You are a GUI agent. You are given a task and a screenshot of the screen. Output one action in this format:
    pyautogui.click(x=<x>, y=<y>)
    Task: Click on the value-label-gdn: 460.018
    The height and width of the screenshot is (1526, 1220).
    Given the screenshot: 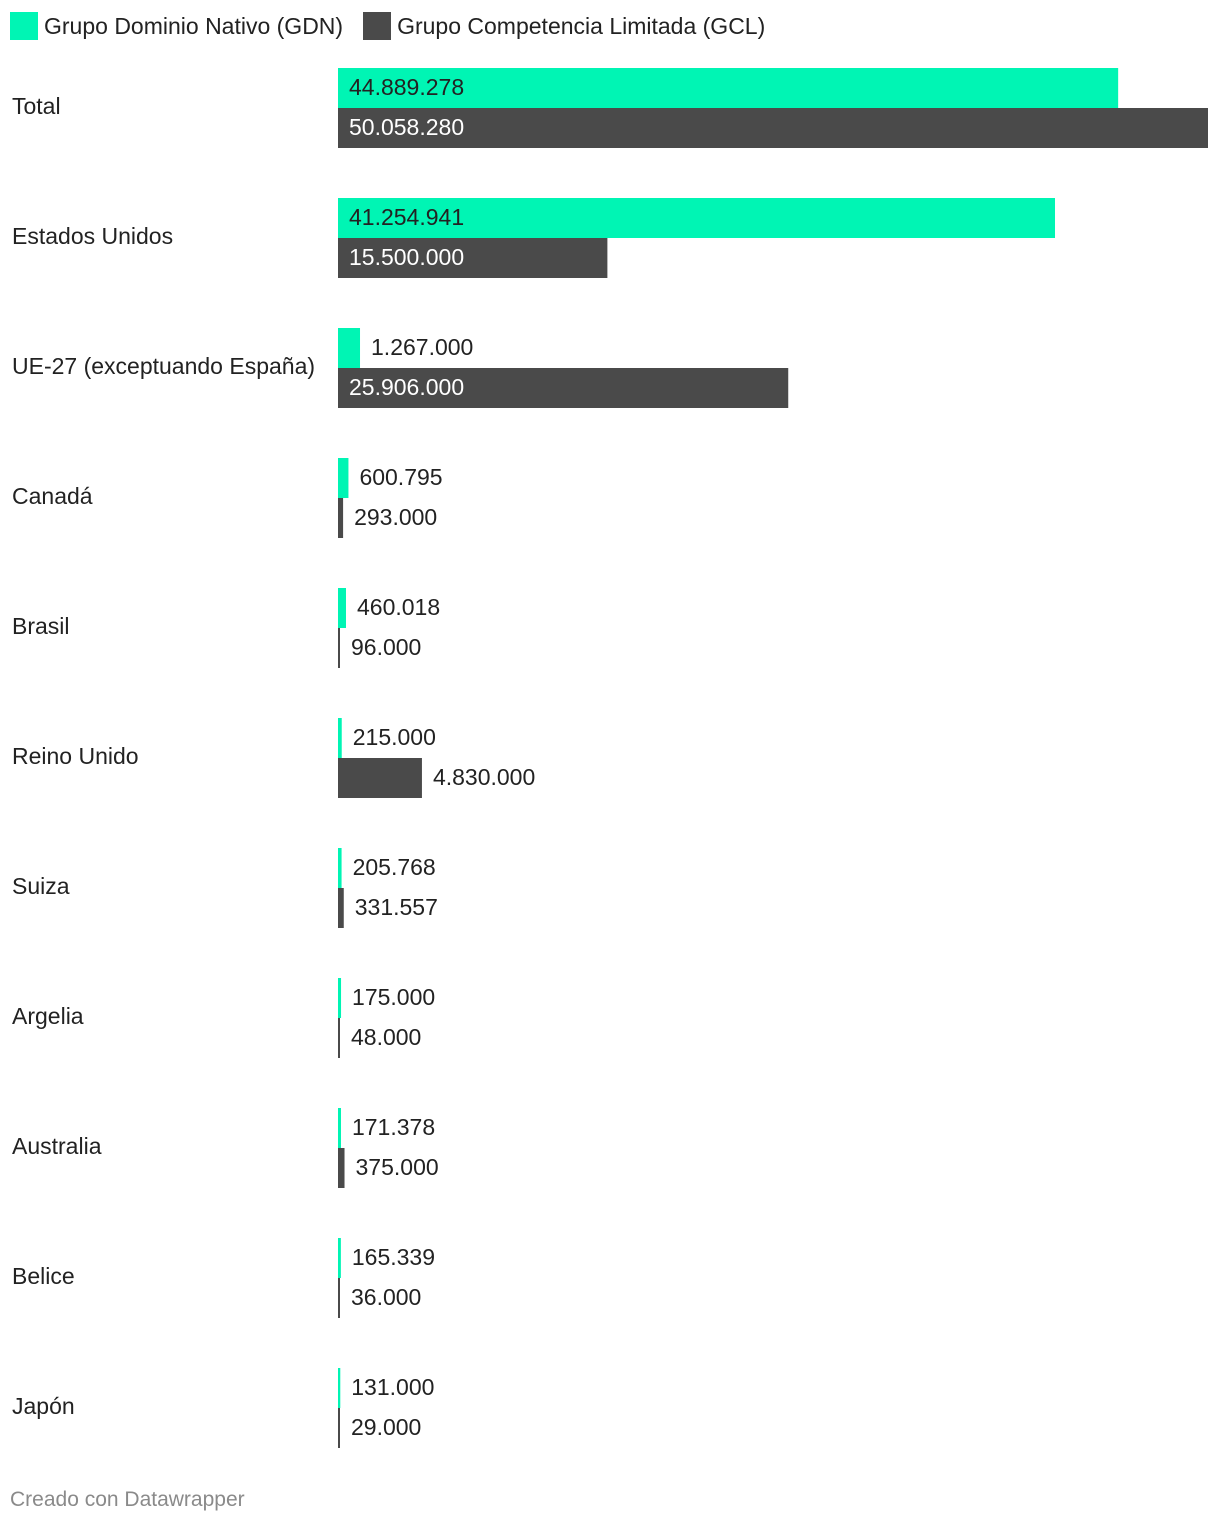 What is the action you would take?
    pyautogui.click(x=398, y=607)
    